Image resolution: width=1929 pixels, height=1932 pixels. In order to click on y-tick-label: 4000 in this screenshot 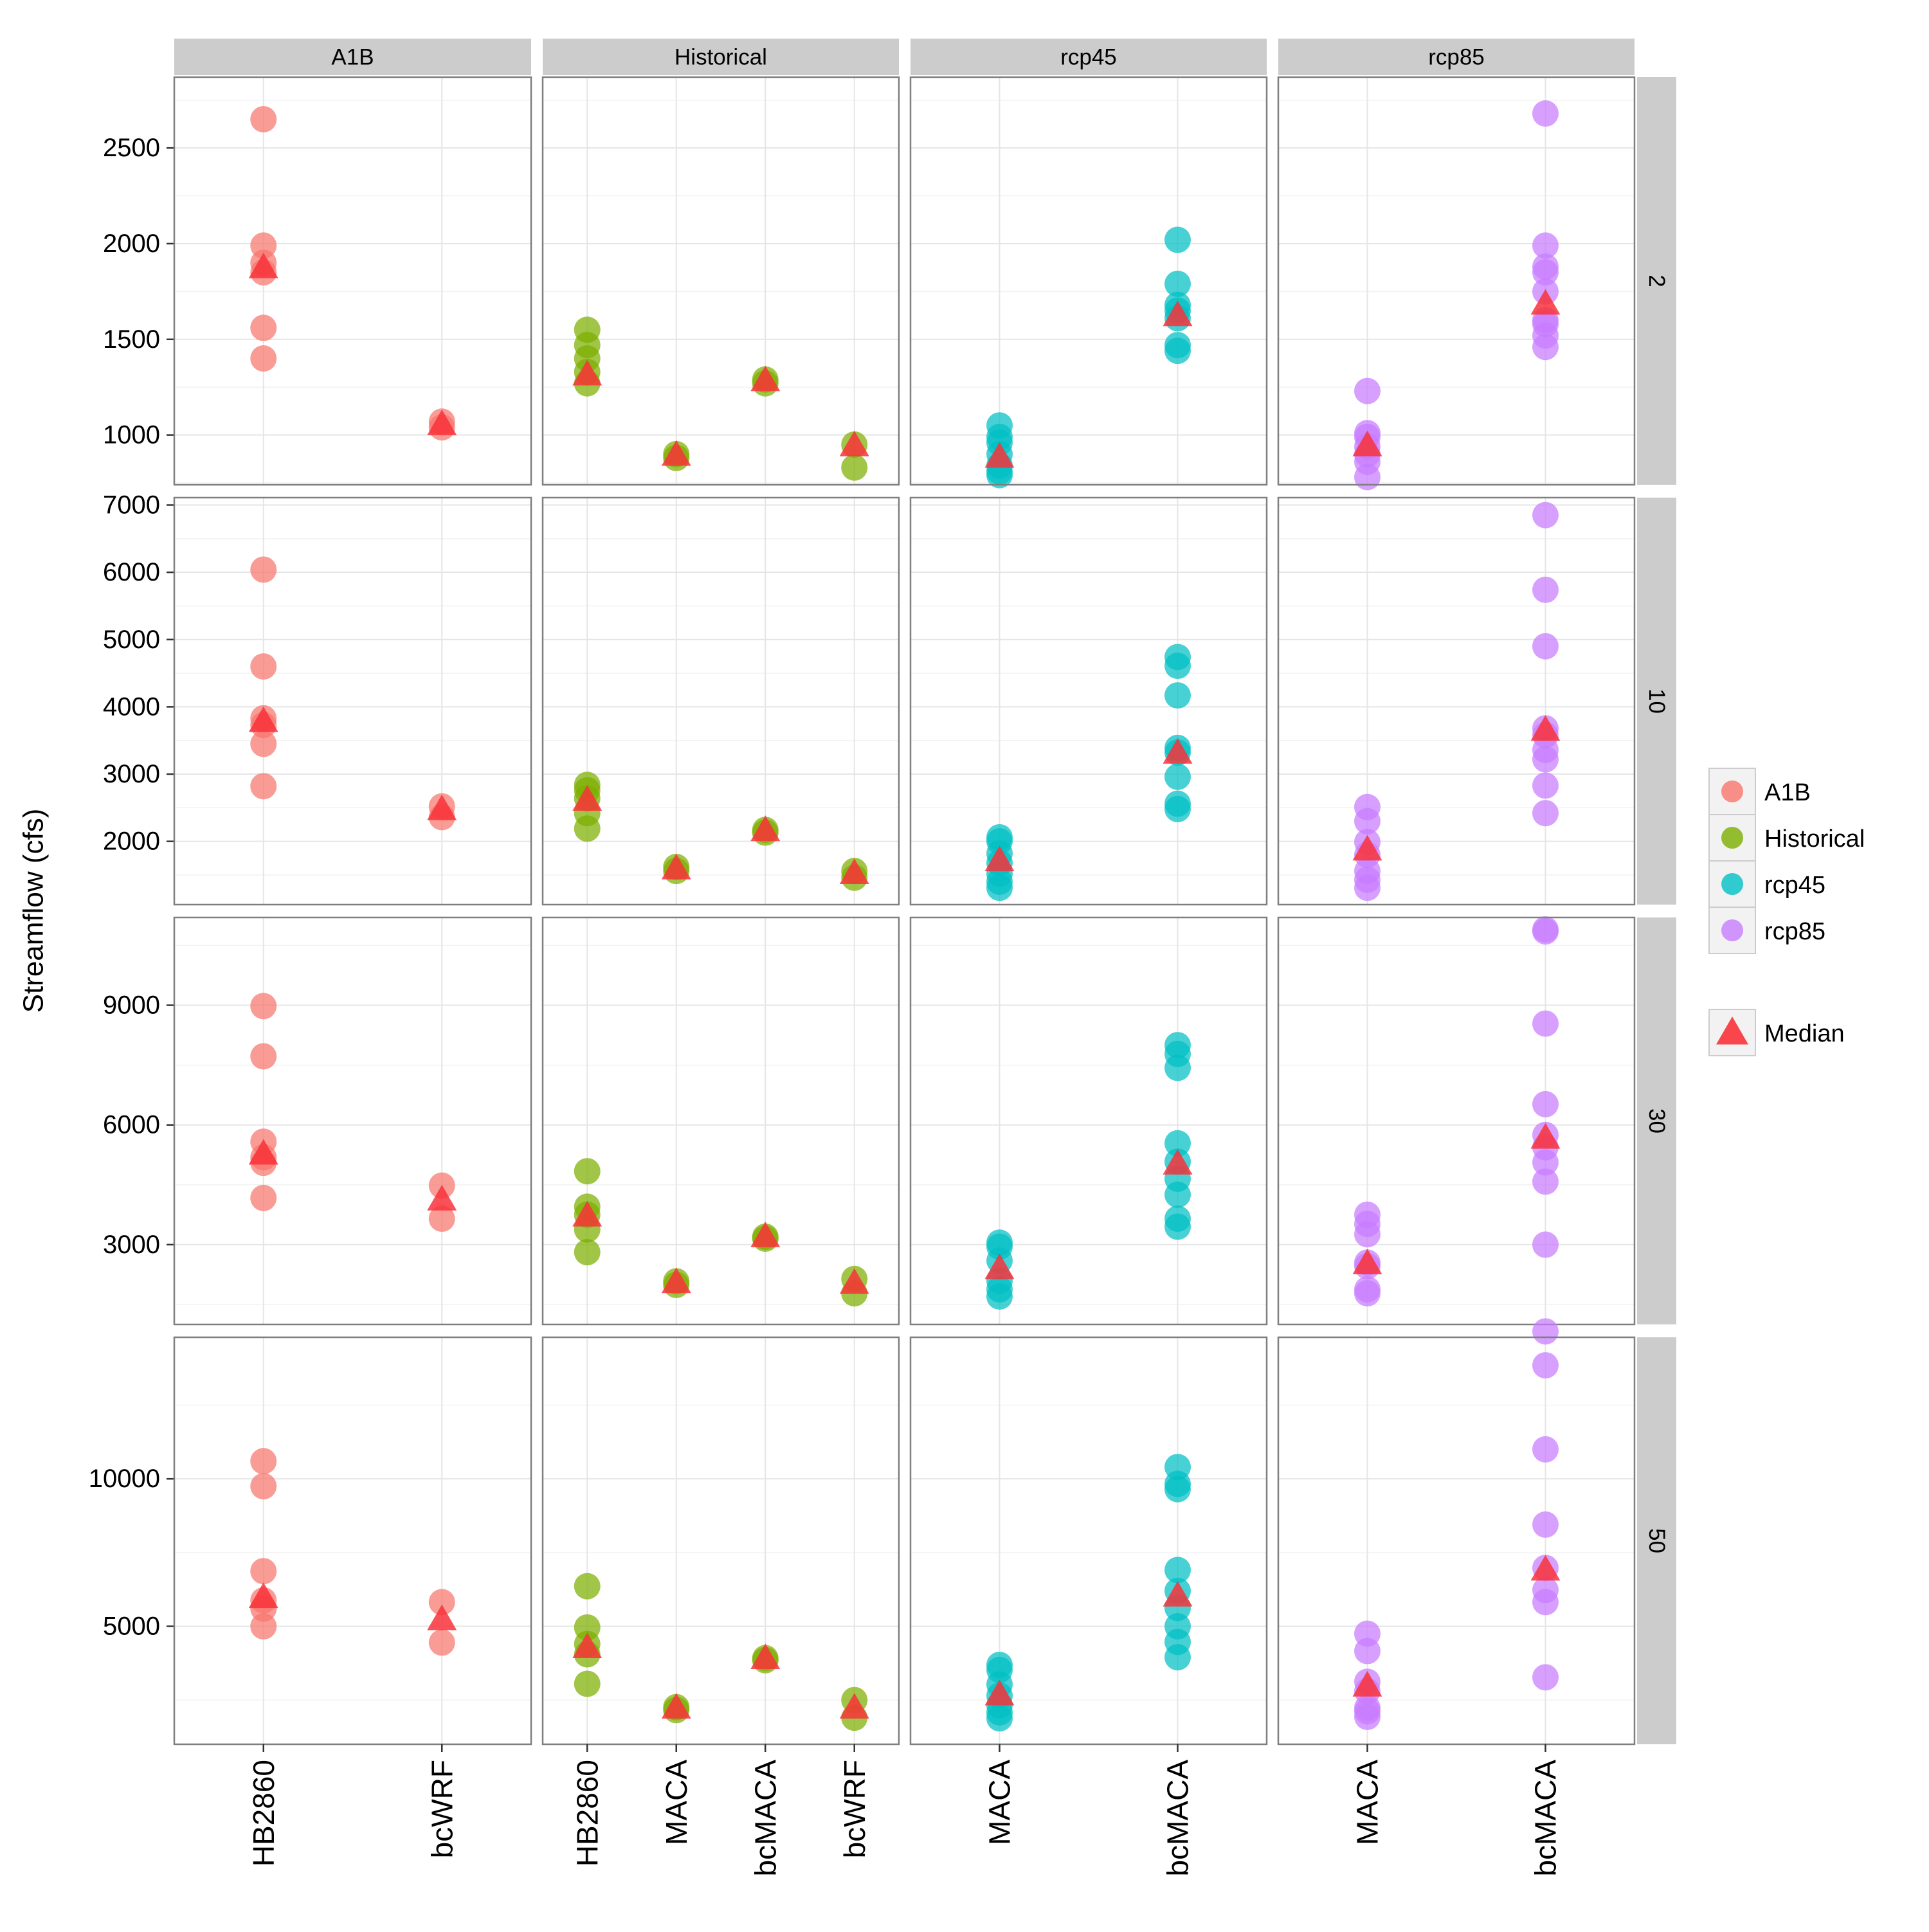, I will do `click(131, 706)`.